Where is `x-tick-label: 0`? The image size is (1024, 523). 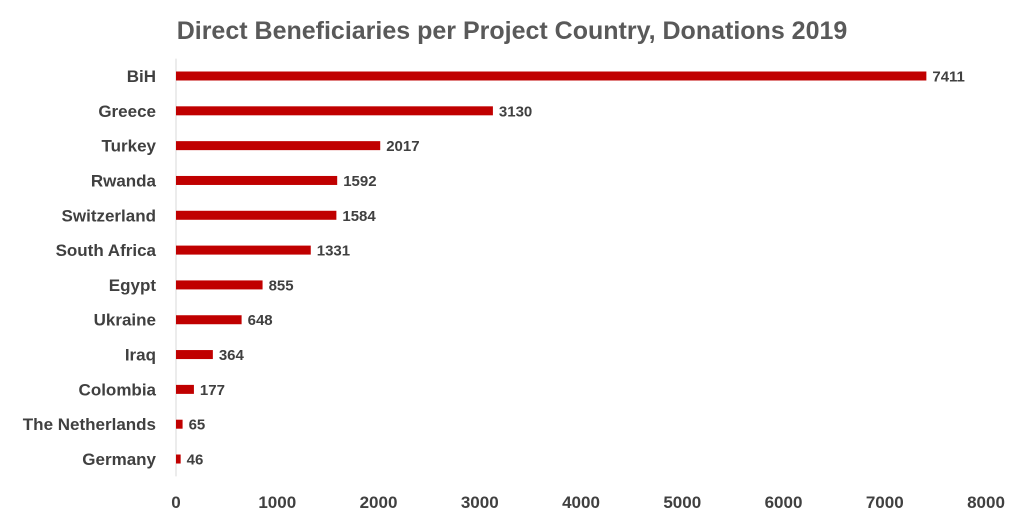 x-tick-label: 0 is located at coordinates (175, 502).